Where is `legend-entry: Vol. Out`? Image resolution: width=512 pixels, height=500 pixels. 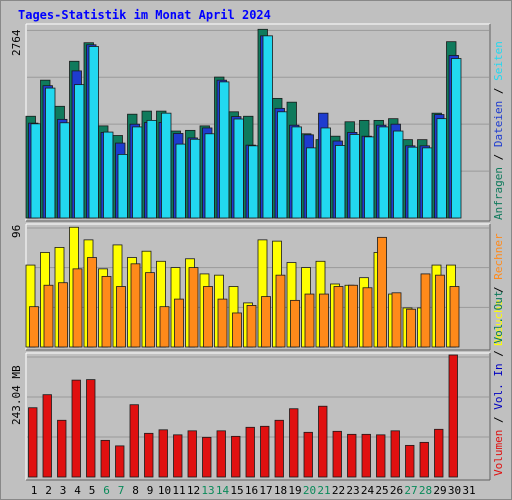
legend-entry: Vol. Out is located at coordinates (498, 317).